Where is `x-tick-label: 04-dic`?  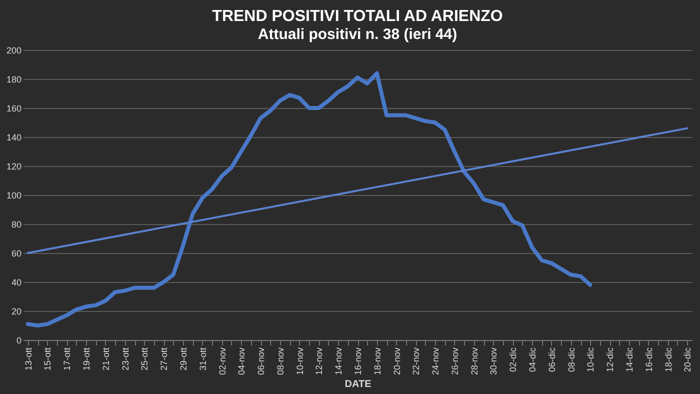
x-tick-label: 04-dic is located at coordinates (533, 359).